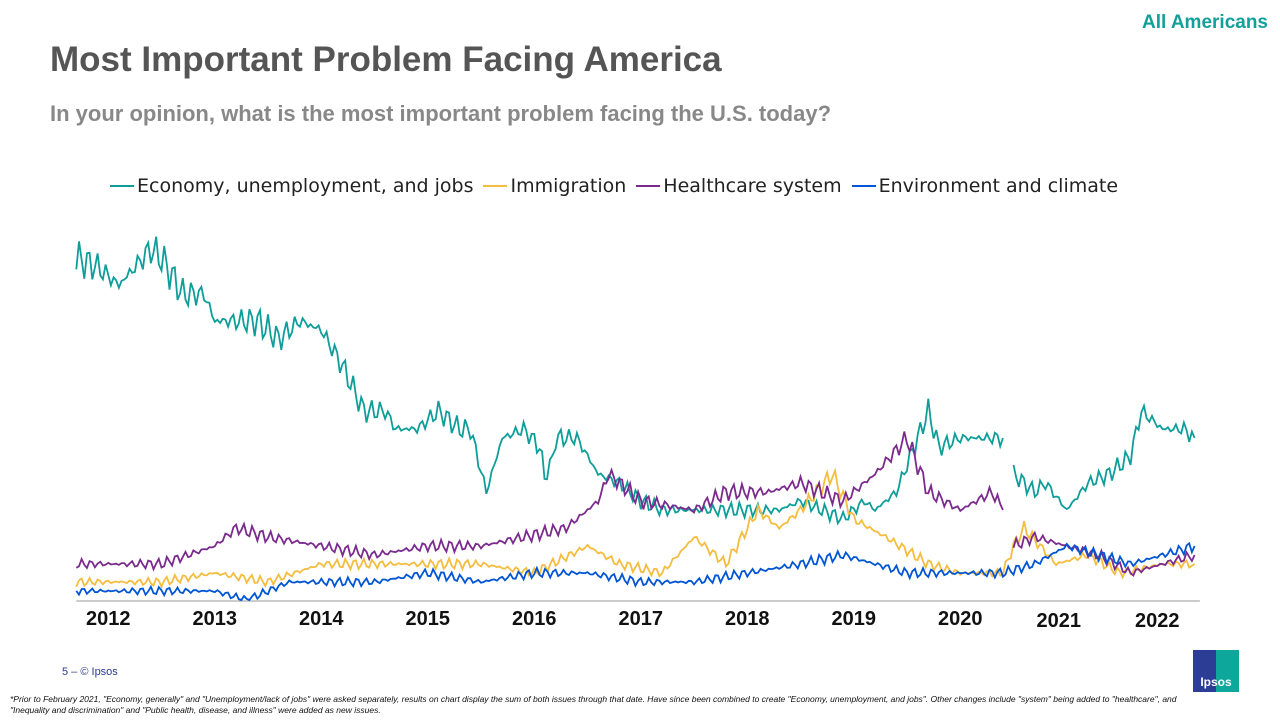 This screenshot has width=1280, height=720. Describe the element at coordinates (960, 619) in the screenshot. I see `x-tick-label: 2020` at that location.